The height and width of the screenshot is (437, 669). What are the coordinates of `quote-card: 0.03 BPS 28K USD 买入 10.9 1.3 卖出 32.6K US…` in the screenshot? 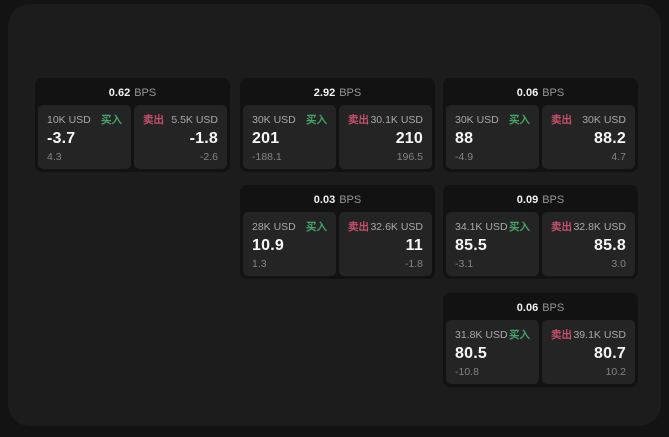 It's located at (337, 232).